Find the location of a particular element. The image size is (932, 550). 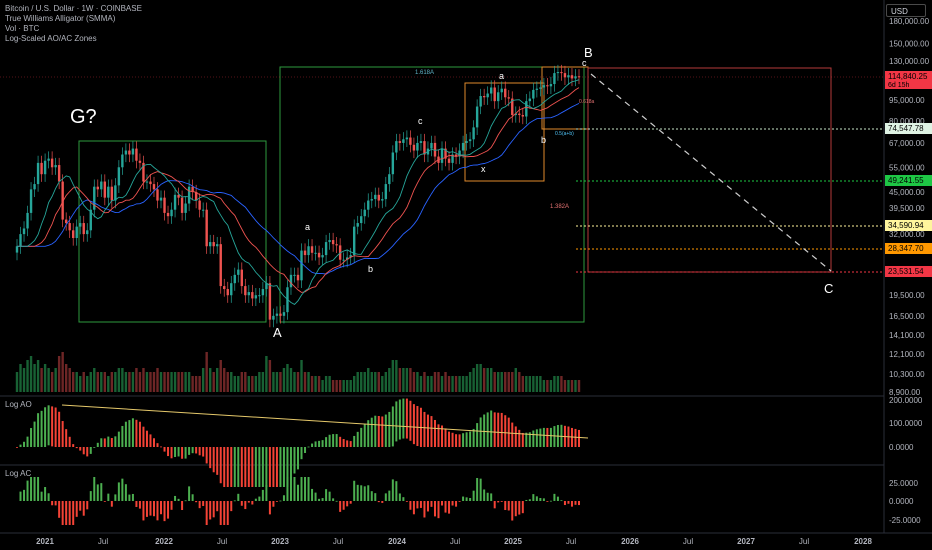

time-axis-label: Jul is located at coordinates (338, 541).